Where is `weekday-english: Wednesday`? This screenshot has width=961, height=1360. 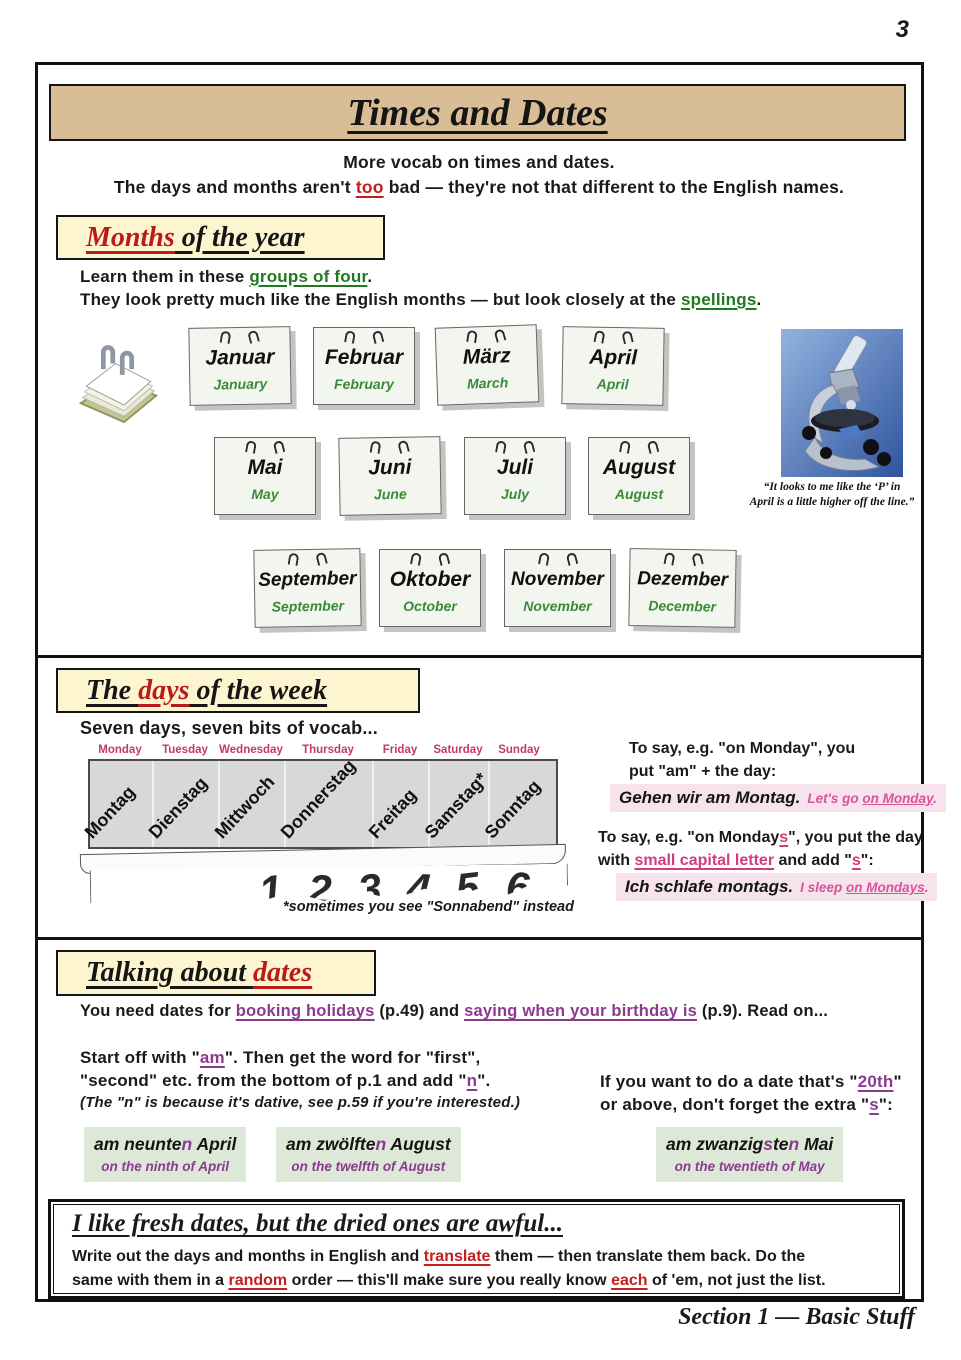 weekday-english: Wednesday is located at coordinates (251, 750).